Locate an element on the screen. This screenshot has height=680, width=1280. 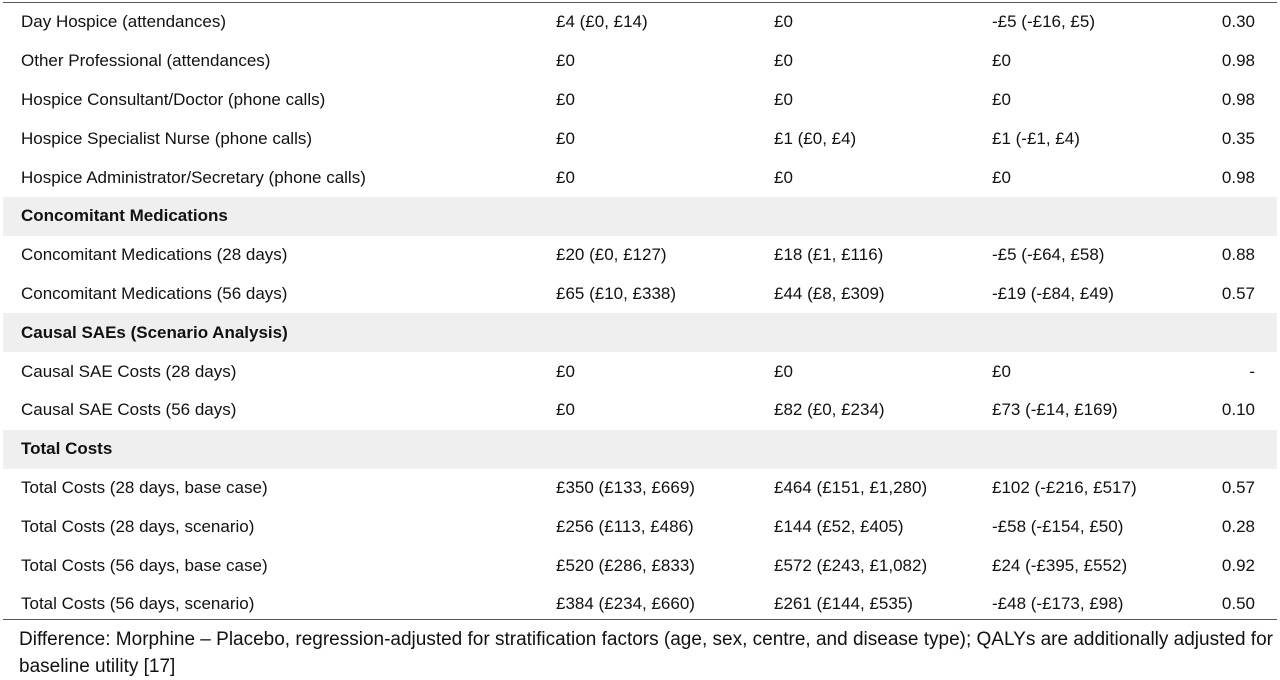
row-label: Total Costs (28 days, base case) is located at coordinates (144, 487).